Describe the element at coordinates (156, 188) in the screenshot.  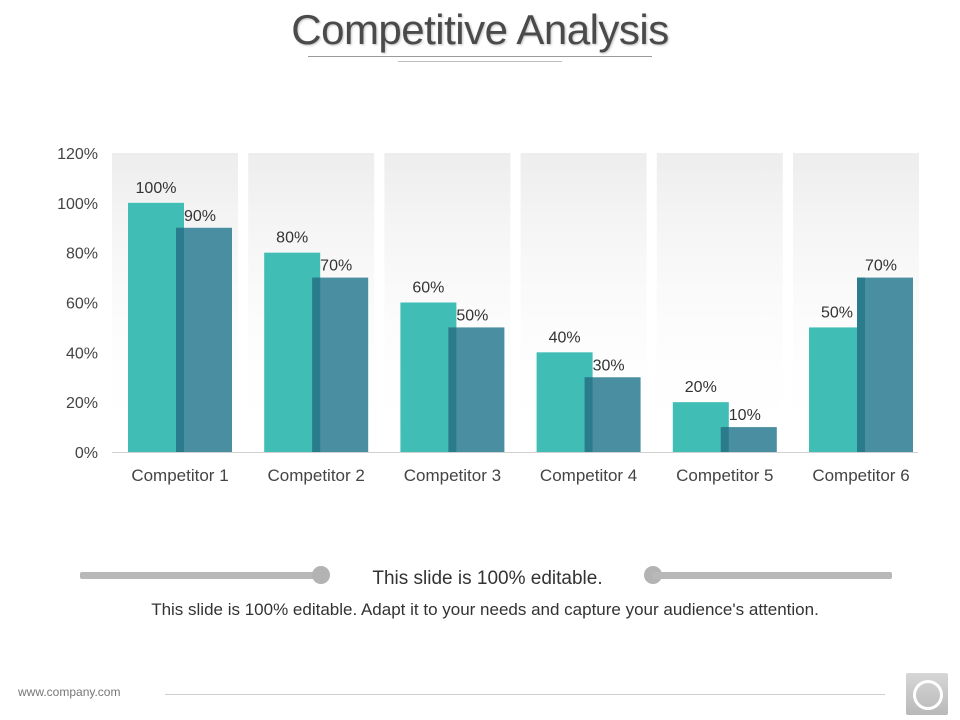
I see `data-label-series1: 100%` at that location.